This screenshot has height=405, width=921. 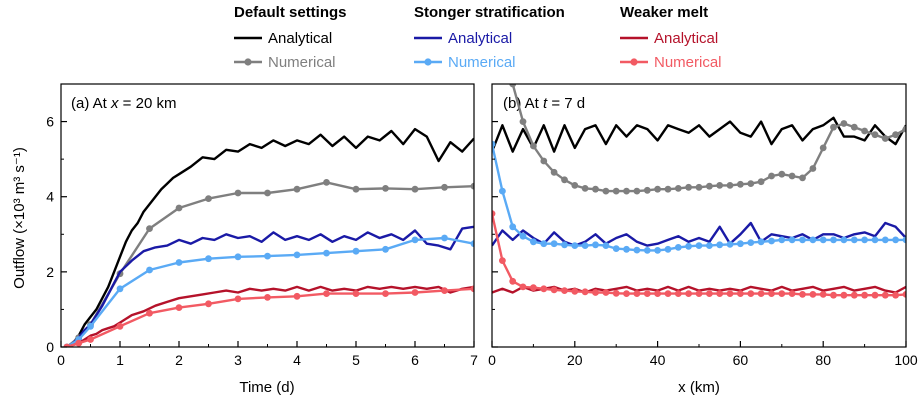 What do you see at coordinates (686, 38) in the screenshot?
I see `legend-label-weaker-melt-analytical: Analytical` at bounding box center [686, 38].